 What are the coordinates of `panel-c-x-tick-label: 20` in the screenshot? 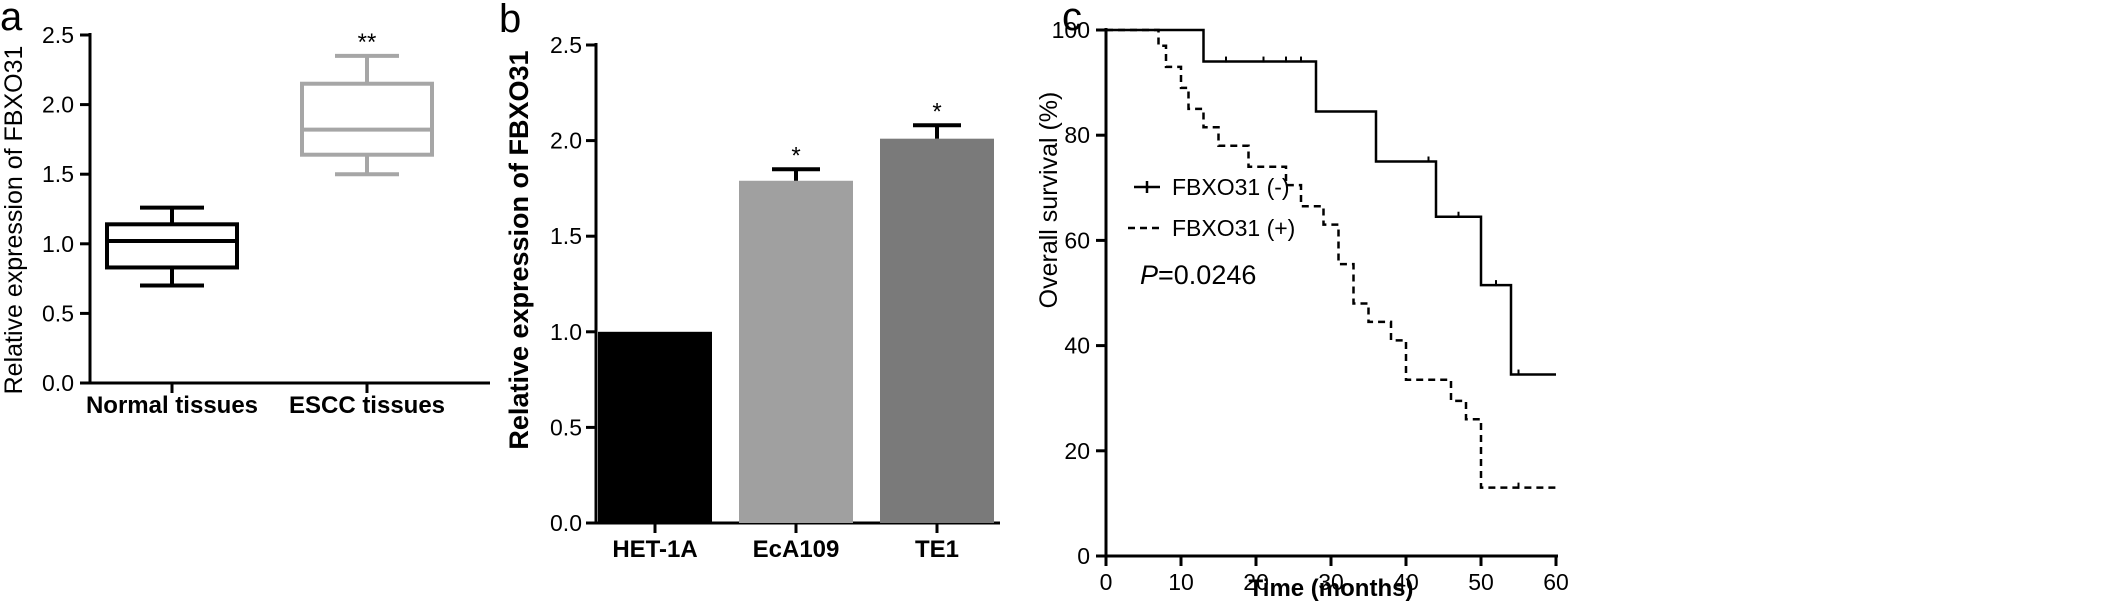 It's located at (1256, 582).